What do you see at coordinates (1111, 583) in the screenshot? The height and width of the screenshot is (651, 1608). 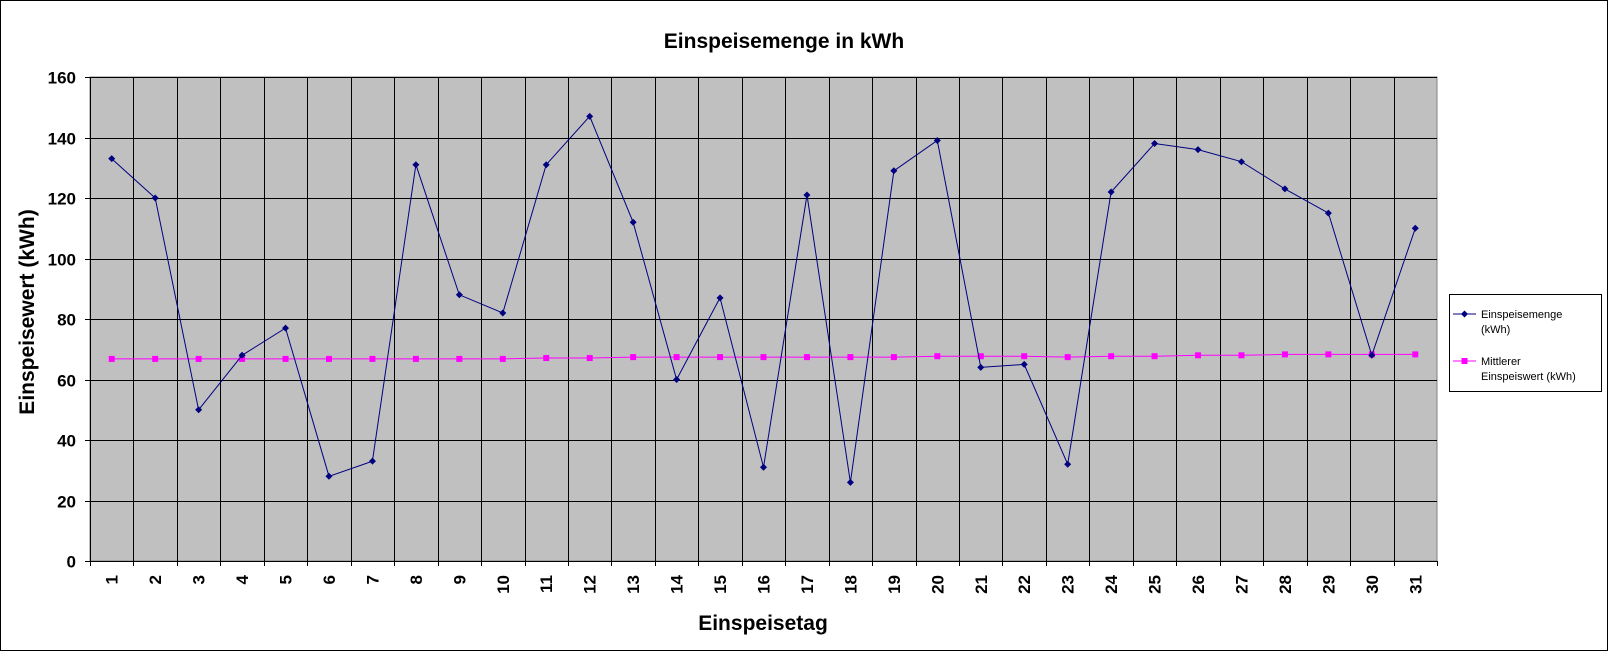 I see `x-tick-label: 24` at bounding box center [1111, 583].